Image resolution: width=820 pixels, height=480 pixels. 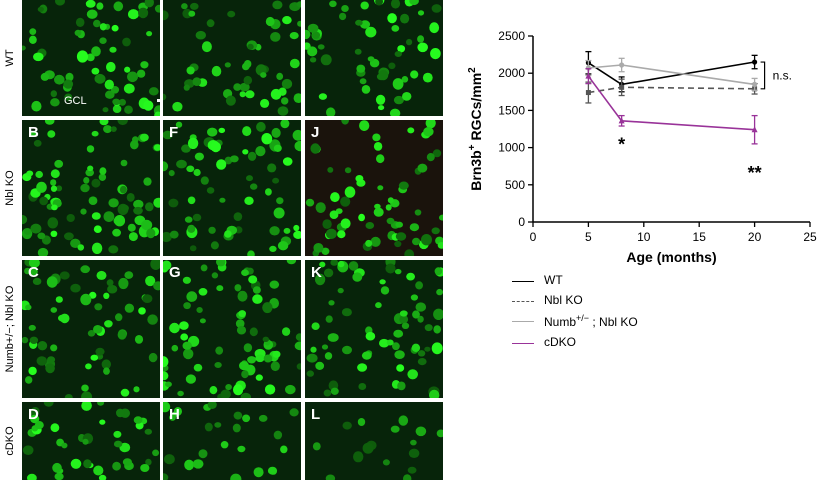 I want to click on panel-letter-label: H, so click(x=174, y=414).